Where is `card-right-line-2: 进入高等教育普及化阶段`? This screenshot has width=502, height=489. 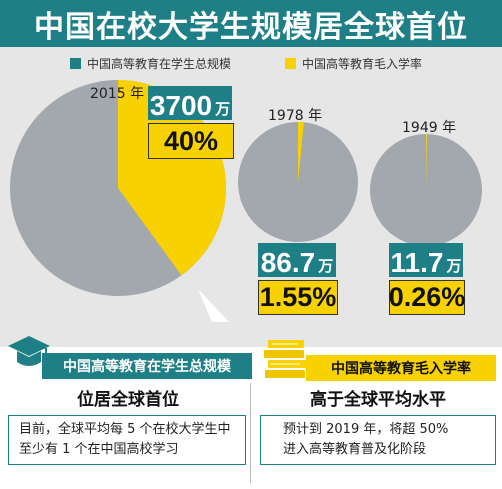
card-right-line-2: 进入高等教育普及化阶段 is located at coordinates (355, 449).